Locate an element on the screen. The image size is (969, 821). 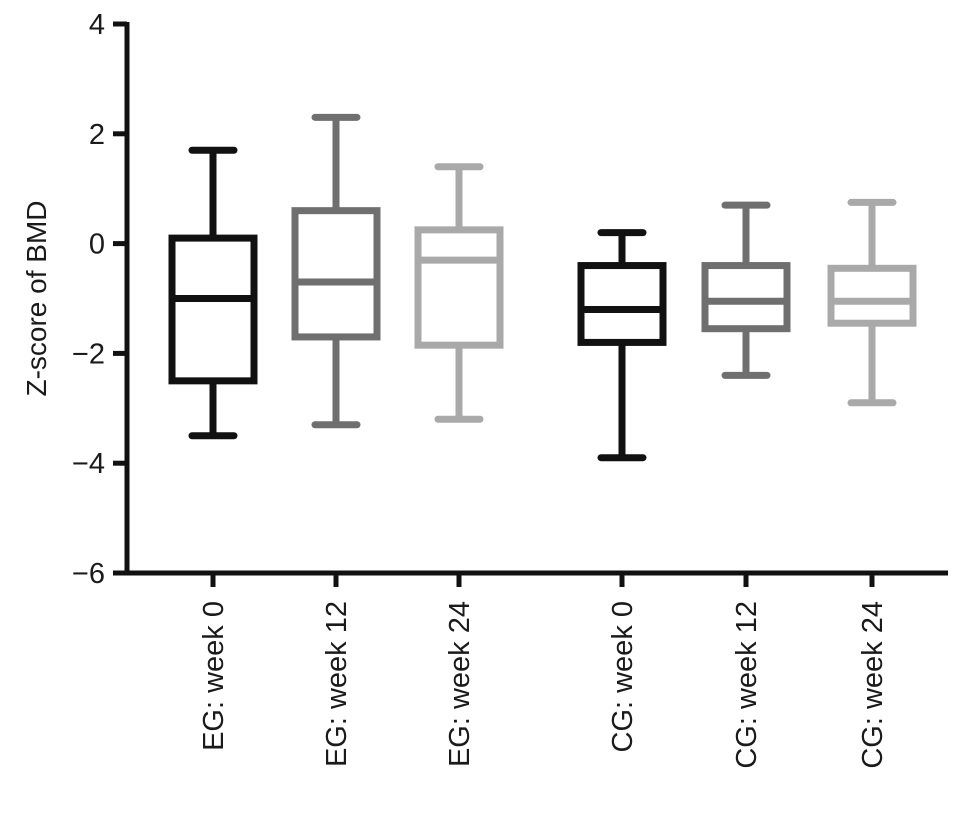
y-tick-label: 2 is located at coordinates (97, 135).